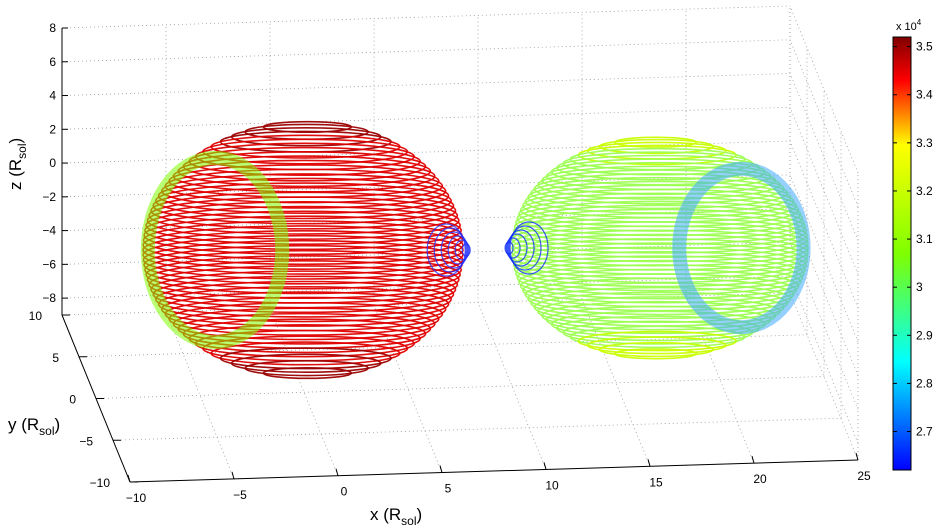  What do you see at coordinates (924, 143) in the screenshot?
I see `colorbar-tick-label: 3.3` at bounding box center [924, 143].